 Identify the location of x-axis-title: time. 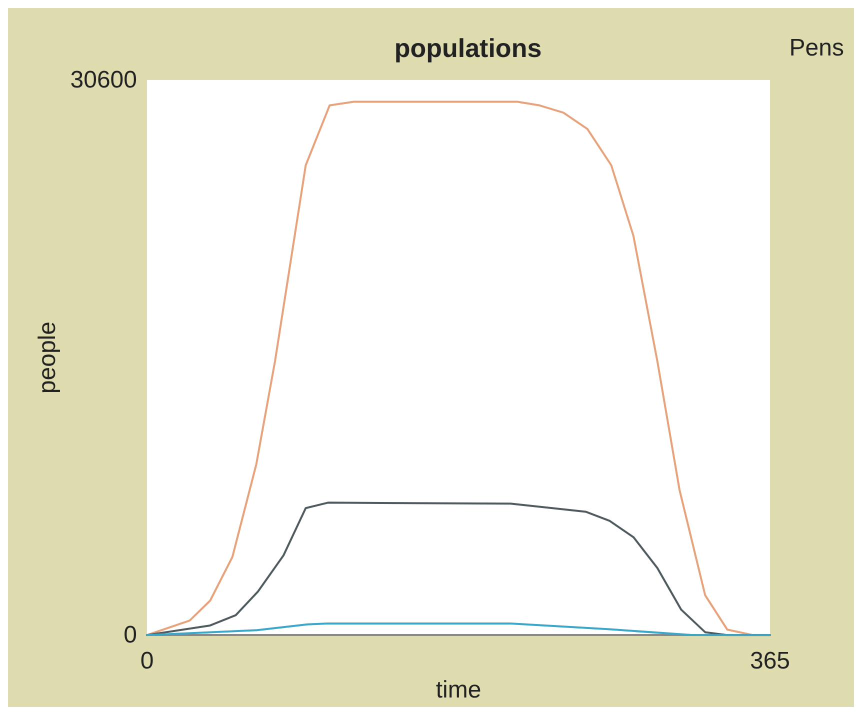
(459, 690).